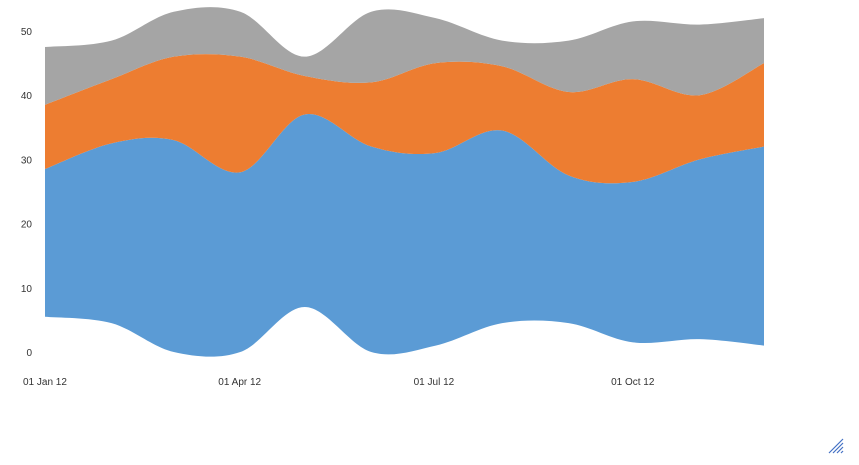  What do you see at coordinates (45, 382) in the screenshot?
I see `x-tick-label: 01 Jan 12` at bounding box center [45, 382].